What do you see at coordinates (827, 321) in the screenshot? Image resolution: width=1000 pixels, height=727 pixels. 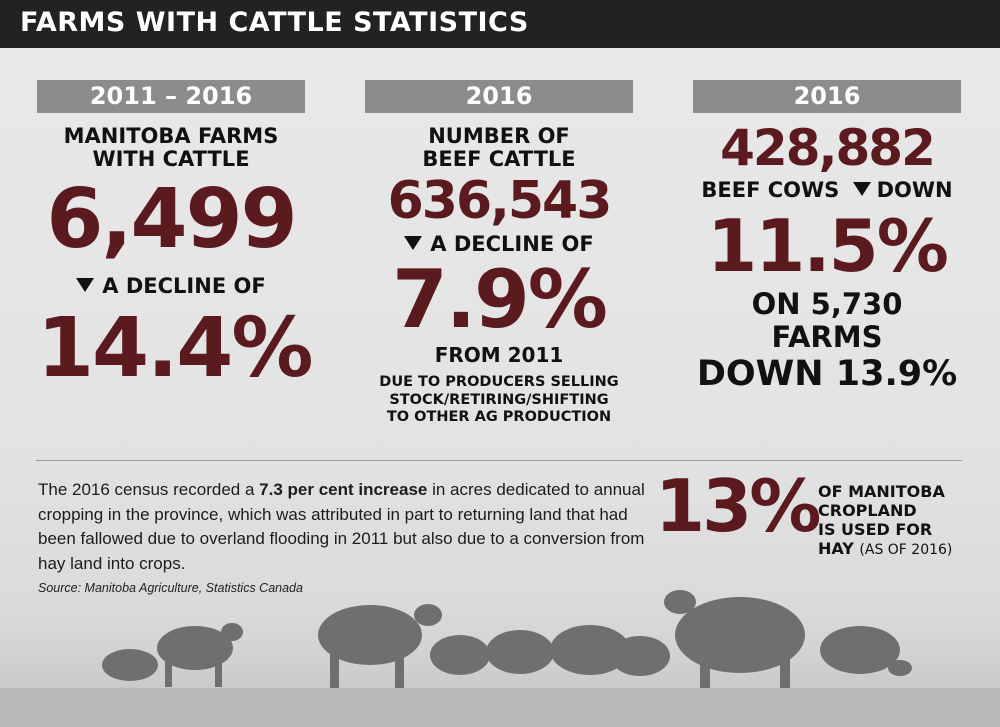 I see `farms-line: ON 5,730 FARMS` at bounding box center [827, 321].